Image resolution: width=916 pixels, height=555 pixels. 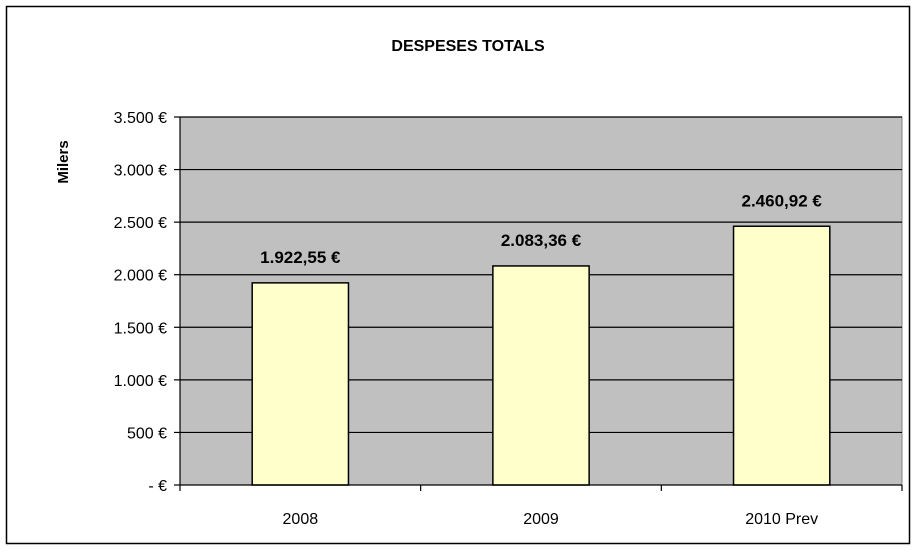 What do you see at coordinates (140, 171) in the screenshot?
I see `y-tick-label: 3.000 €` at bounding box center [140, 171].